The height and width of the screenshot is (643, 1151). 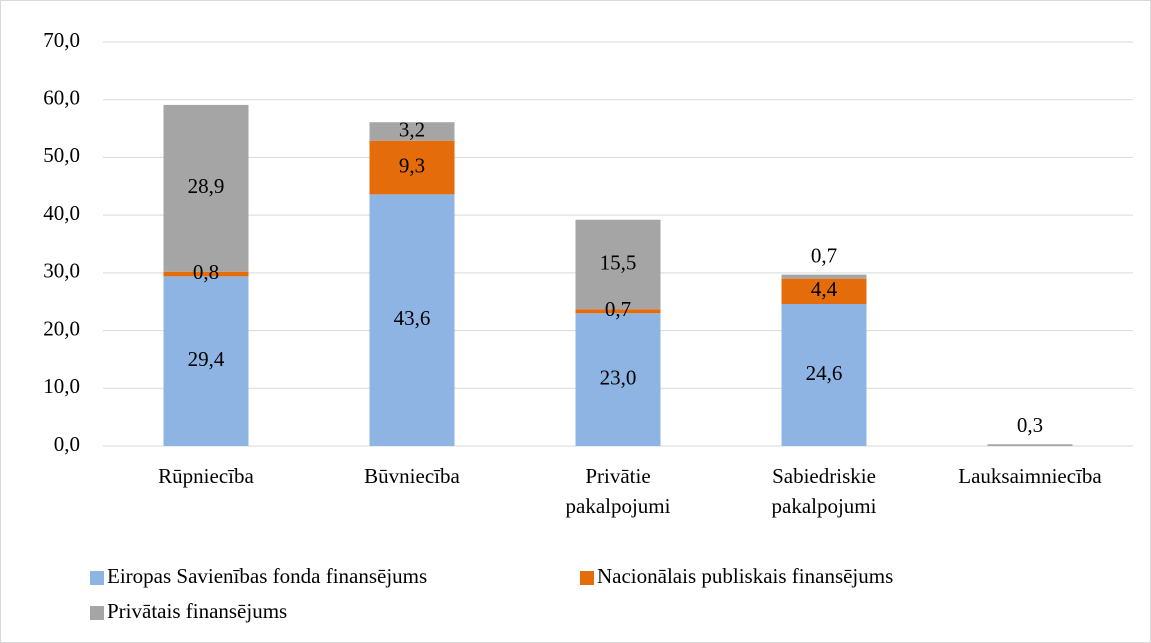 What do you see at coordinates (412, 165) in the screenshot?
I see `data-label: 9,3` at bounding box center [412, 165].